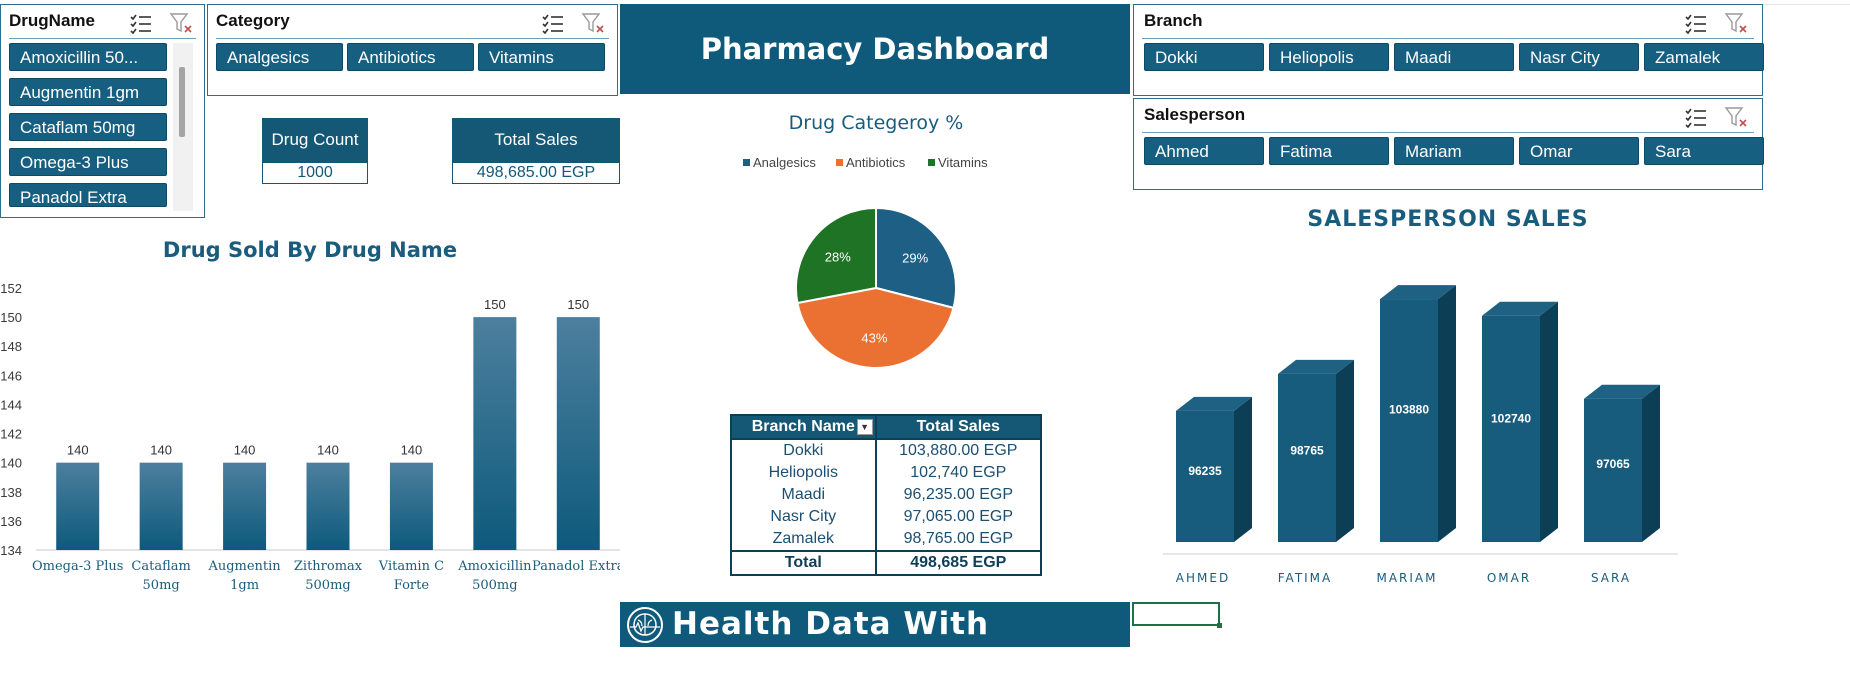 This screenshot has width=1850, height=692. I want to click on pivot-cell-branch: Zamalek, so click(803, 539).